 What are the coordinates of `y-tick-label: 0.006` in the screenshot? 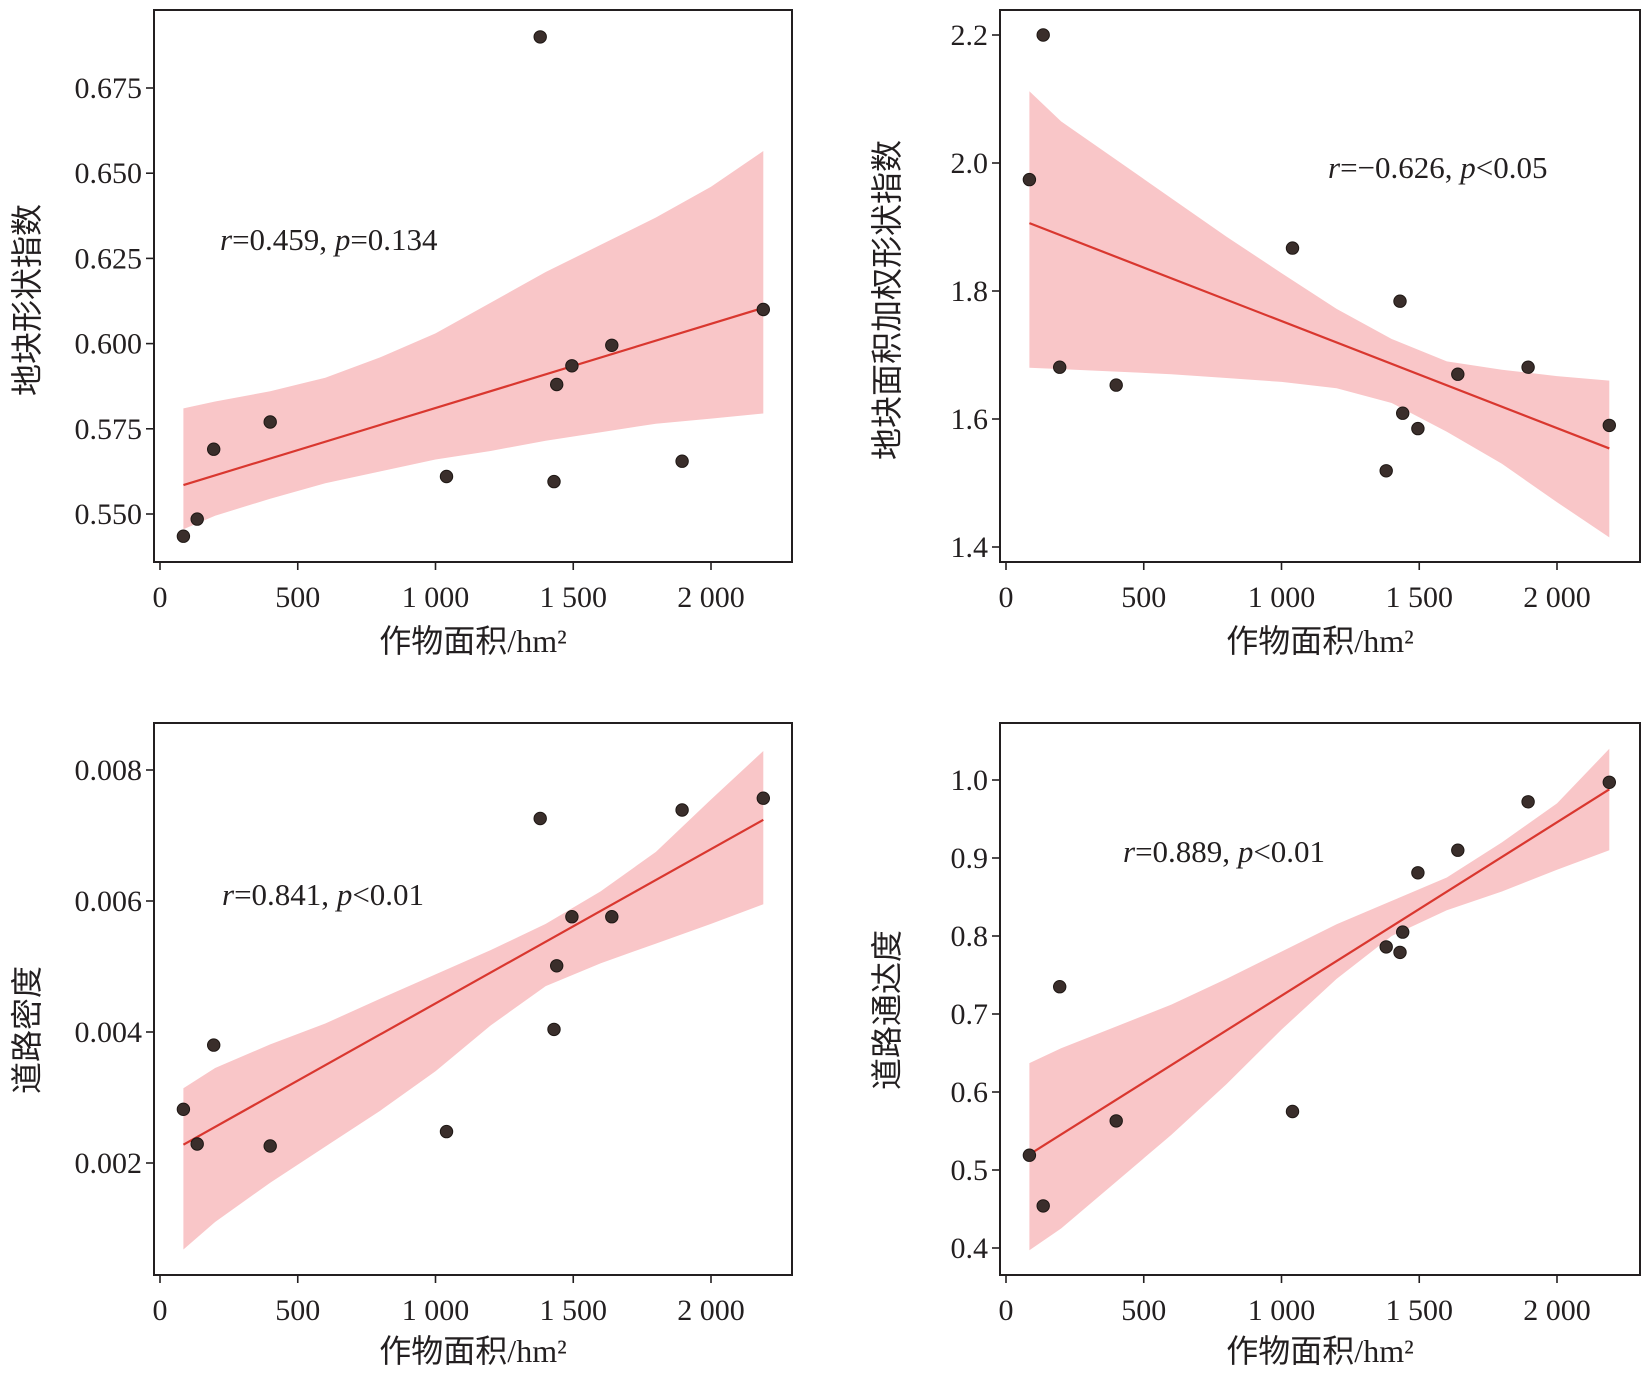 It's located at (109, 901).